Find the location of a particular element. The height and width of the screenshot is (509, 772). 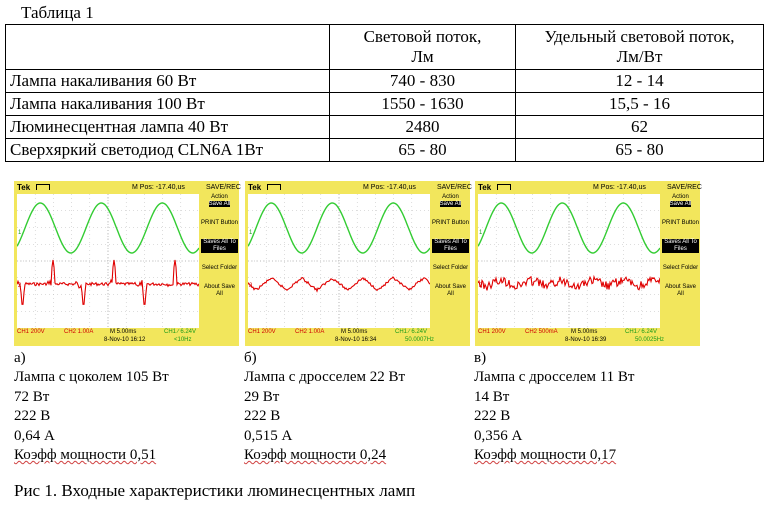

description-line: Коэфф мощности 0,51 is located at coordinates (85, 455).